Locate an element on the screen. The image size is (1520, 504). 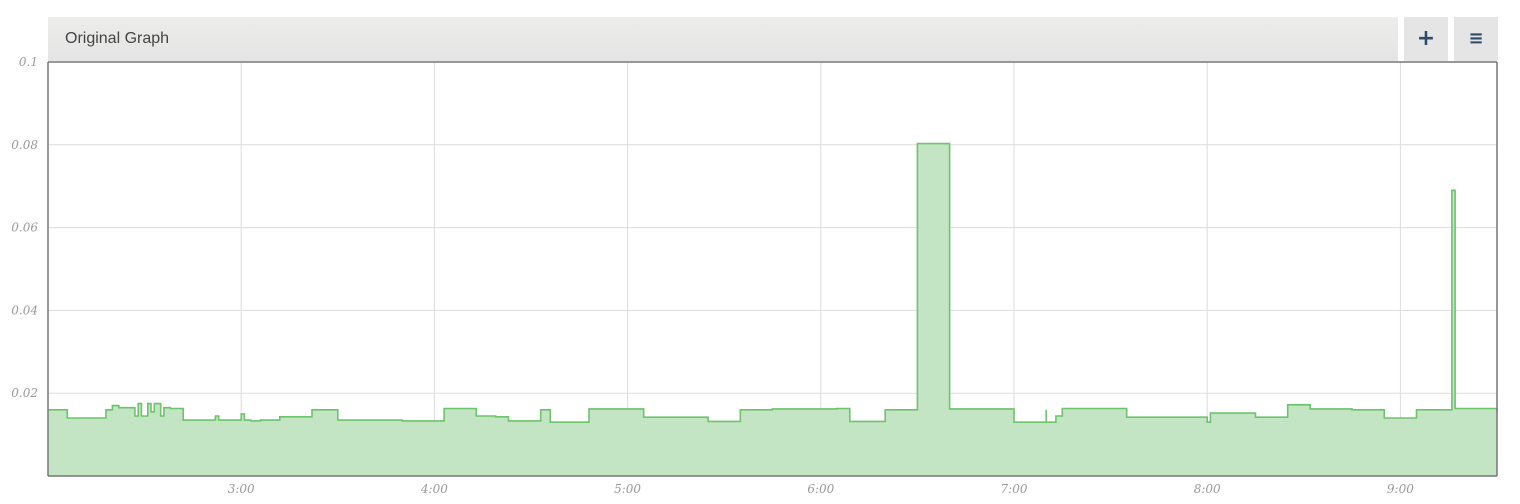
y-tick-label: 0.06 is located at coordinates (24, 228).